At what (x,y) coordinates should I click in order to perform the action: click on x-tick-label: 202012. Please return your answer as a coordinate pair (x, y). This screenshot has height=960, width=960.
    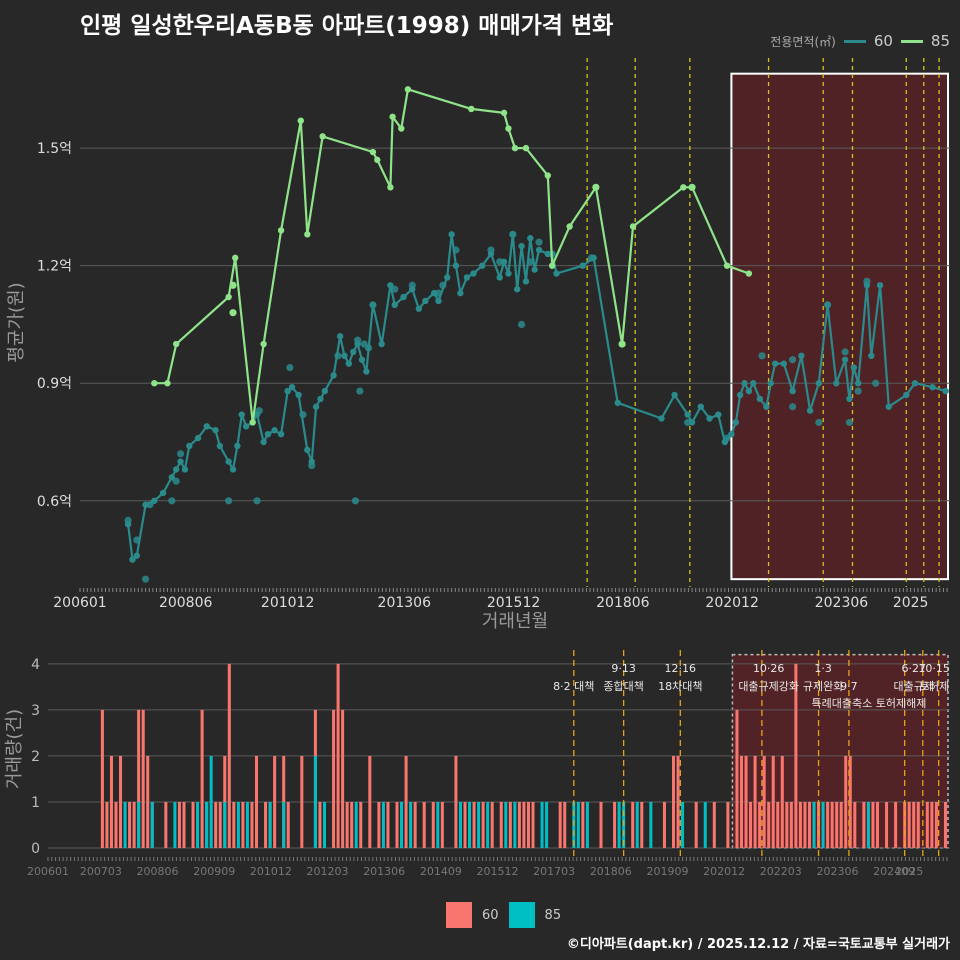
    Looking at the image, I should click on (731, 603).